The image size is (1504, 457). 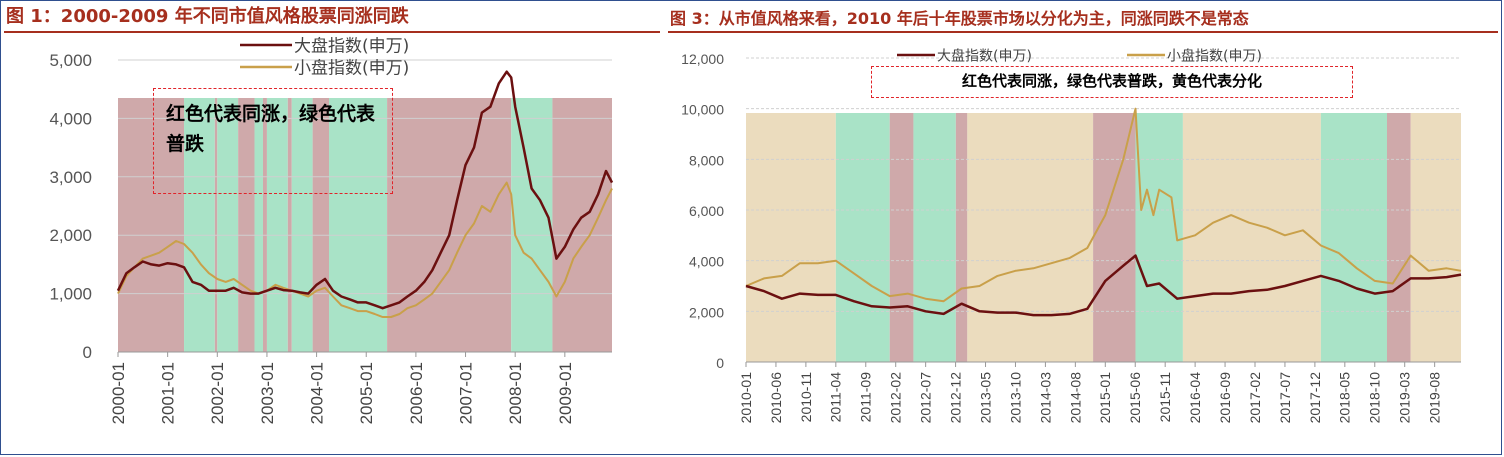 What do you see at coordinates (465, 393) in the screenshot?
I see `x-tick-label: 2007-01` at bounding box center [465, 393].